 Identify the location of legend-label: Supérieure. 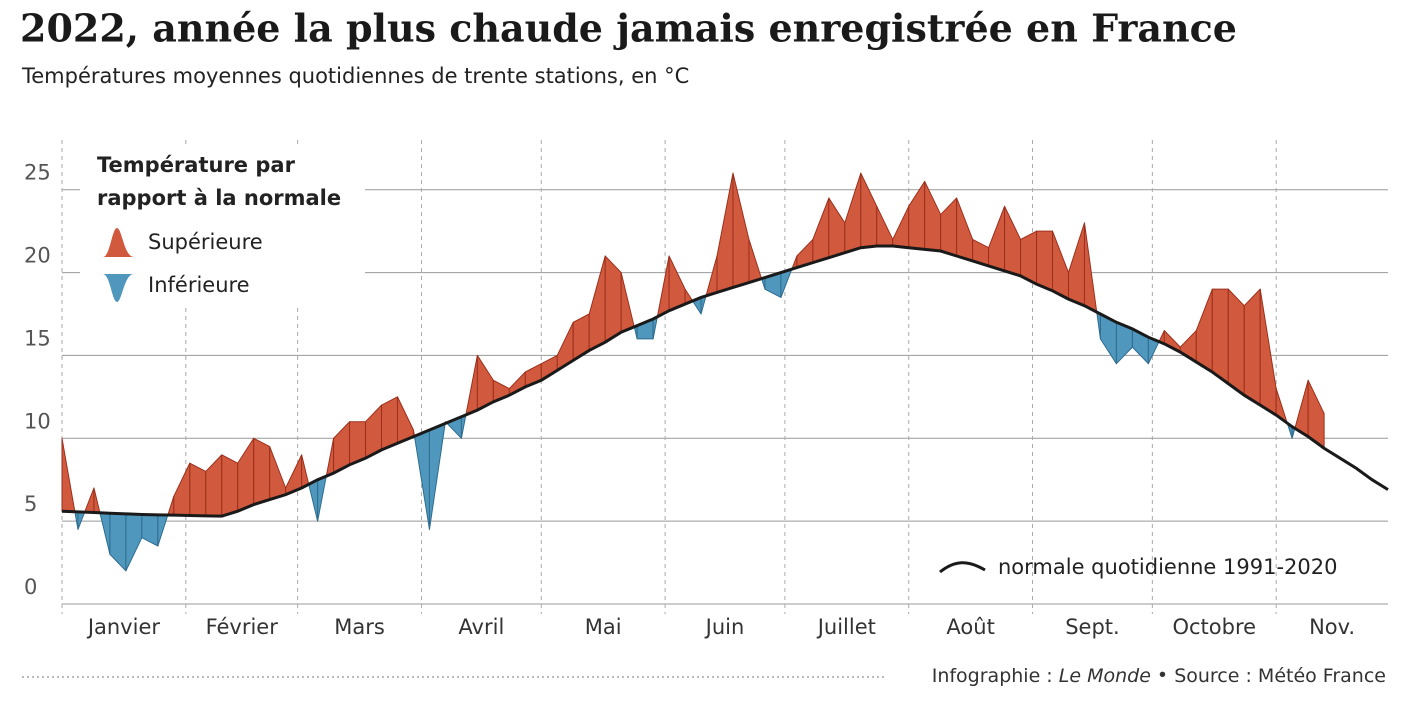
(205, 242).